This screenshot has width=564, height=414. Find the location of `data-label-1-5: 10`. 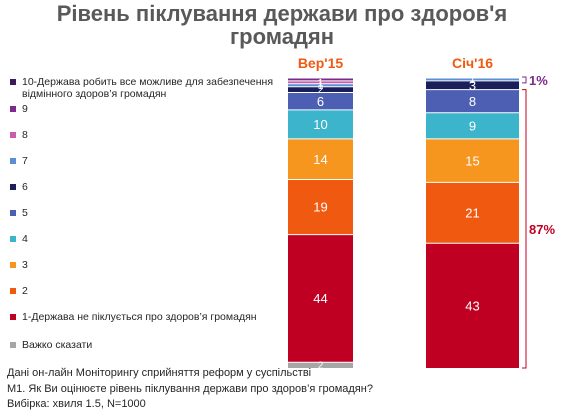

data-label-1-5: 10 is located at coordinates (320, 124).